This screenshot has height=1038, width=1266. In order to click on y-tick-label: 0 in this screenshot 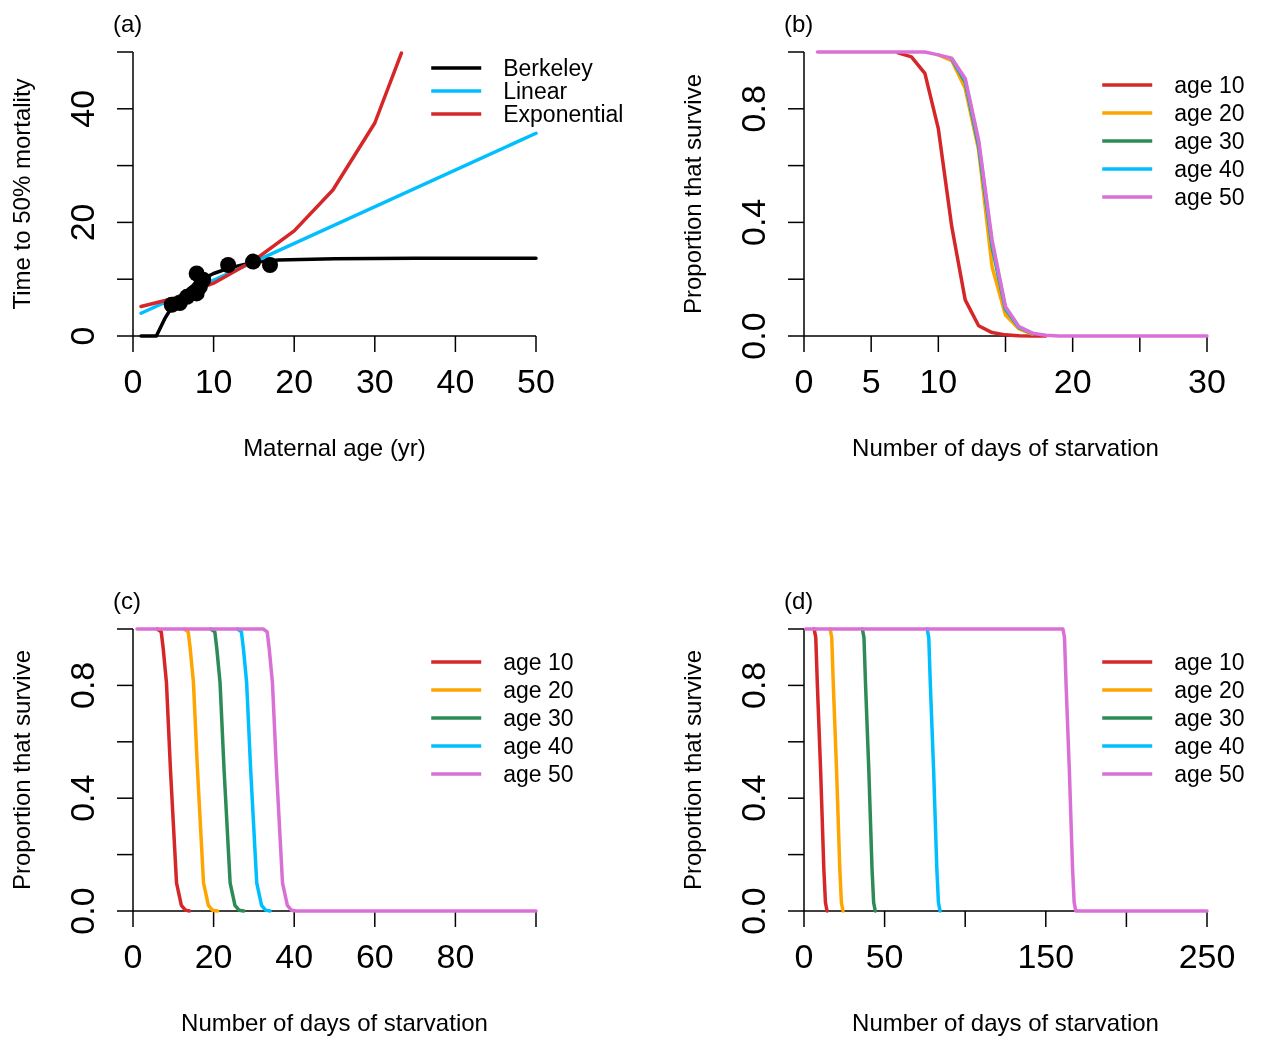, I will do `click(82, 336)`.